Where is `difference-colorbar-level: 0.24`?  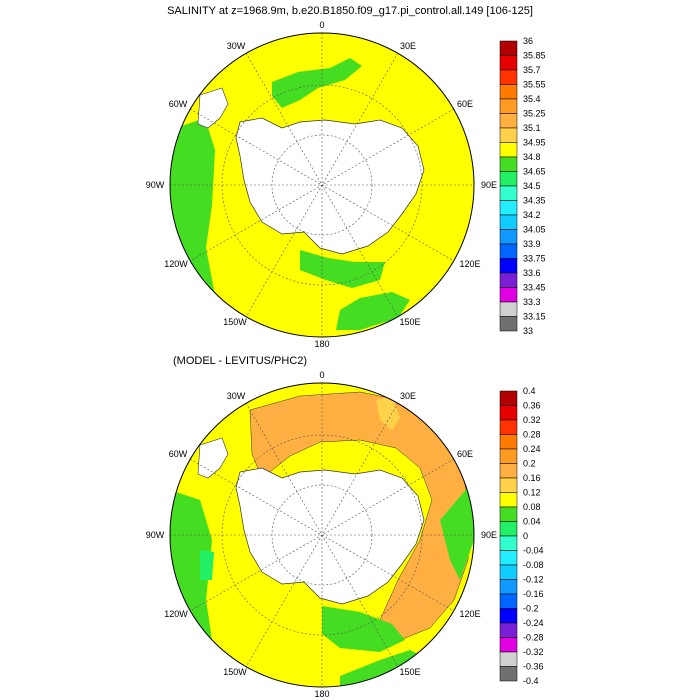
difference-colorbar-level: 0.24 is located at coordinates (532, 449).